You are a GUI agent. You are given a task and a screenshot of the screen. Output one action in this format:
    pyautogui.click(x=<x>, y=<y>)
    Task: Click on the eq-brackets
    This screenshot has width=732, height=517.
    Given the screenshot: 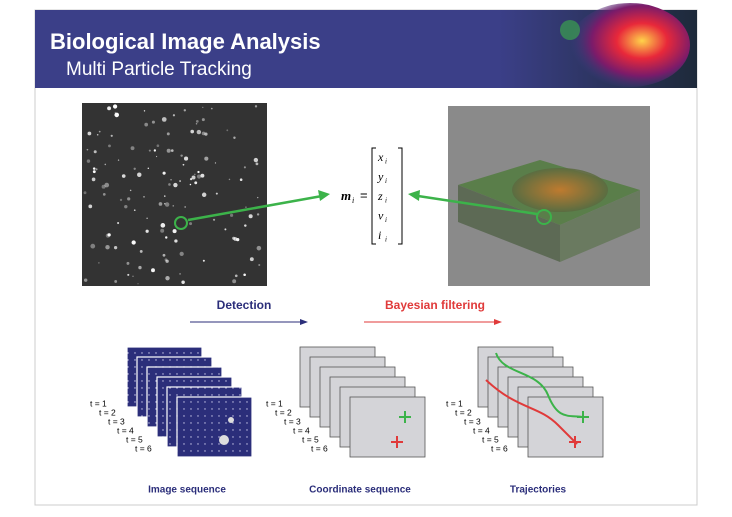 What is the action you would take?
    pyautogui.click(x=387, y=196)
    